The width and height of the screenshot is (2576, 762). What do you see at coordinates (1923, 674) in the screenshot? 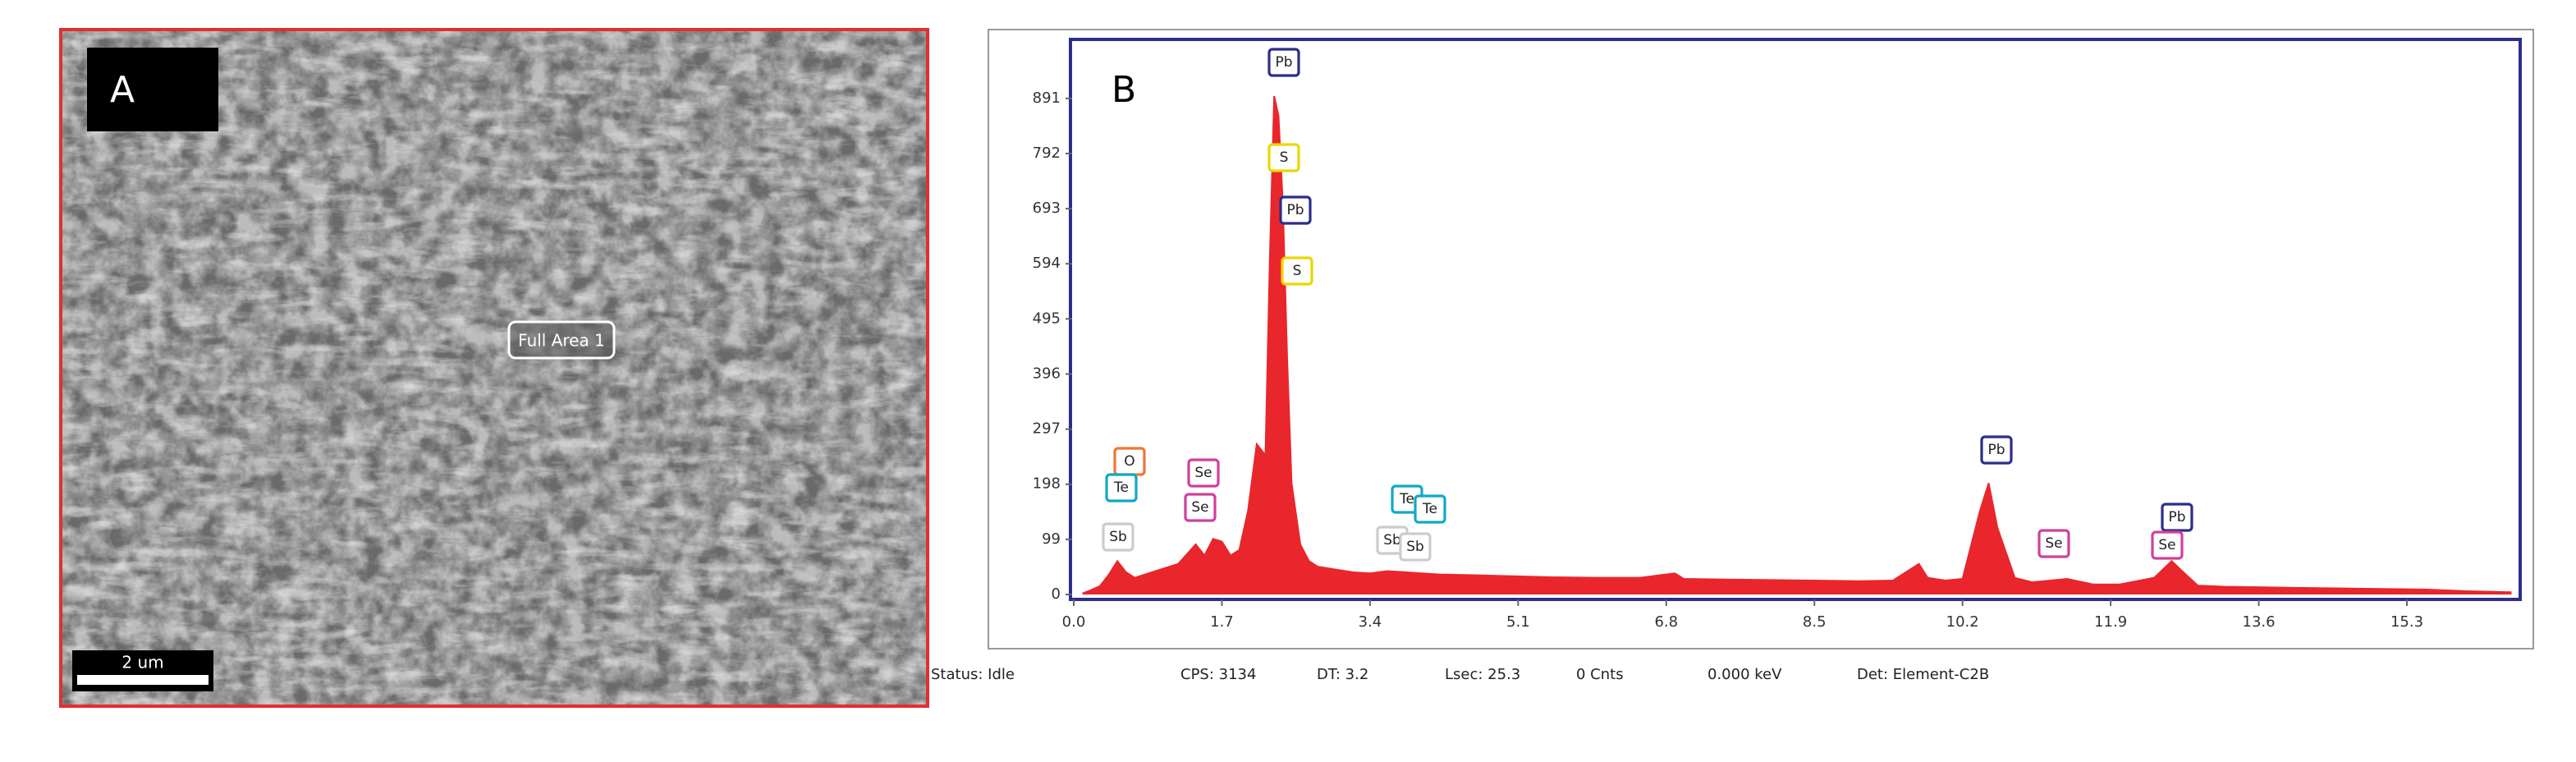
I see `status-text: Det: Element-C2B` at bounding box center [1923, 674].